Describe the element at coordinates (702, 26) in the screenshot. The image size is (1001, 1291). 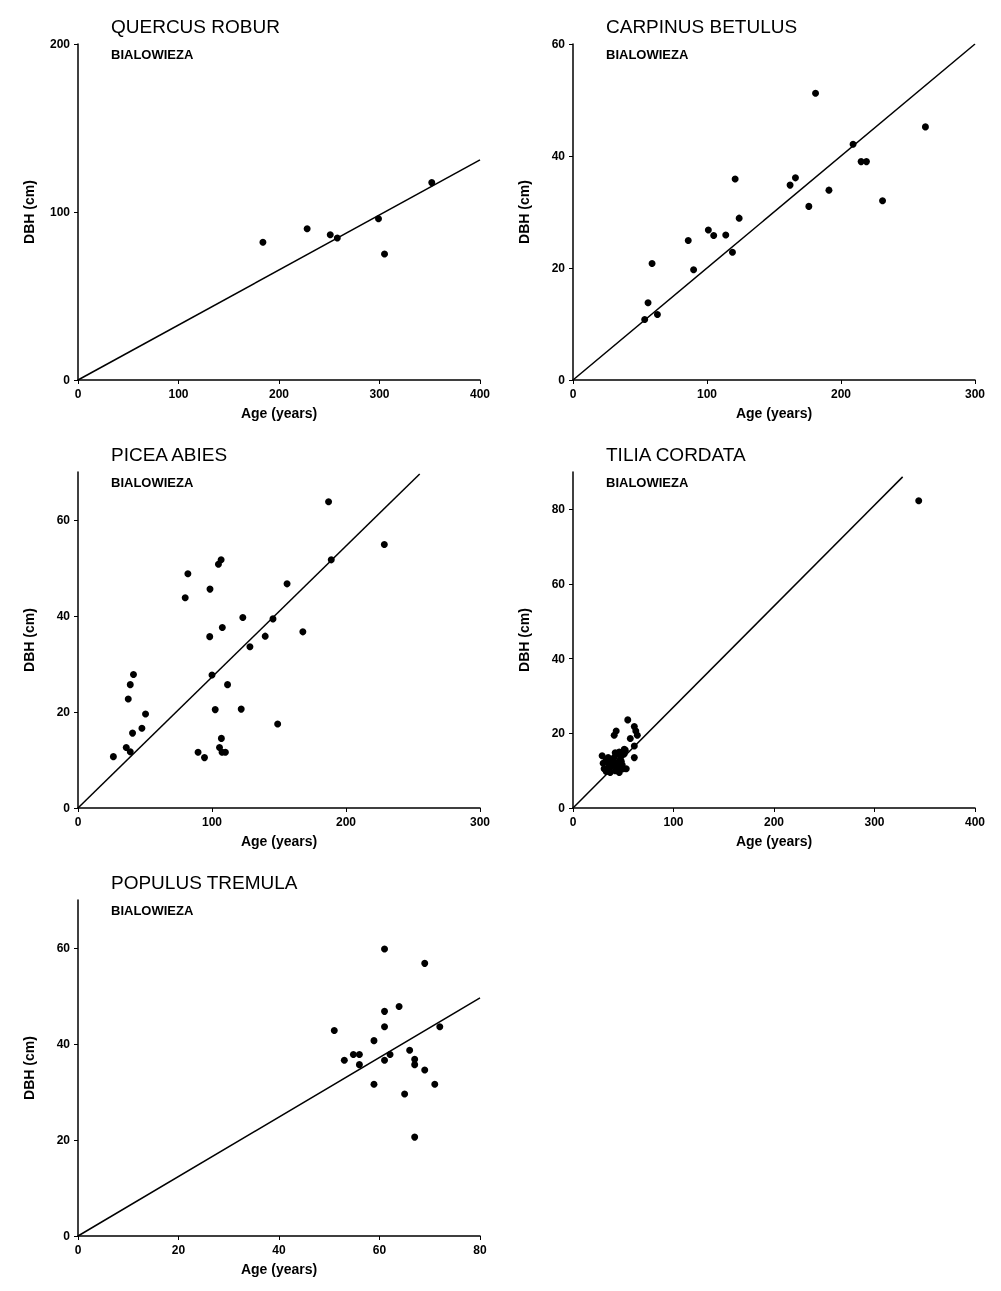
I see `chart-title: CARPINUS BETULUS` at that location.